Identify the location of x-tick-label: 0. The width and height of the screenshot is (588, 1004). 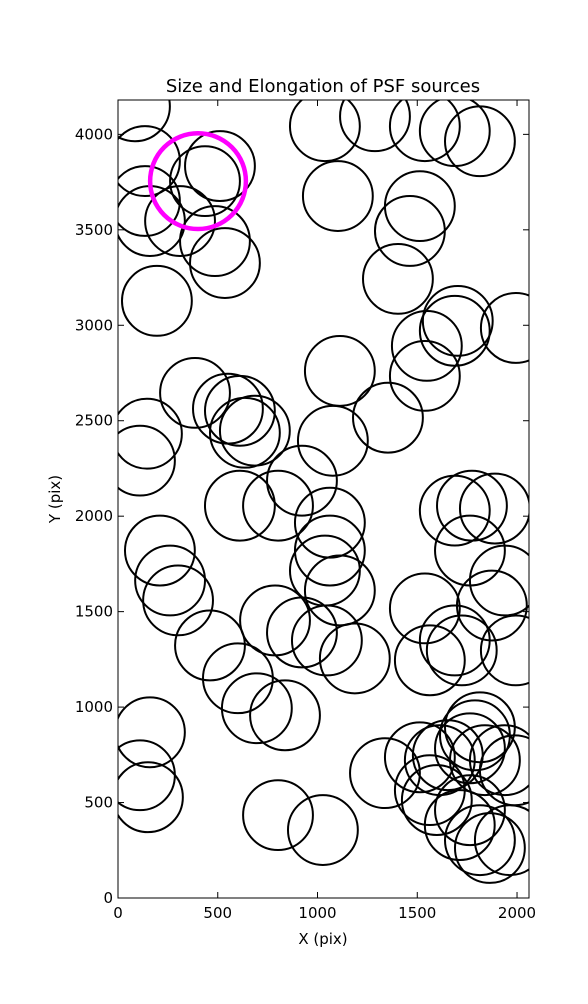
(118, 913).